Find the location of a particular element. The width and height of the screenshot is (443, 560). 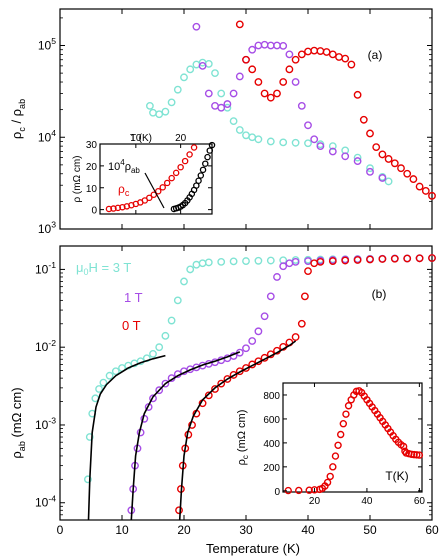

x-axis-label: Temperature (K) is located at coordinates (253, 548).